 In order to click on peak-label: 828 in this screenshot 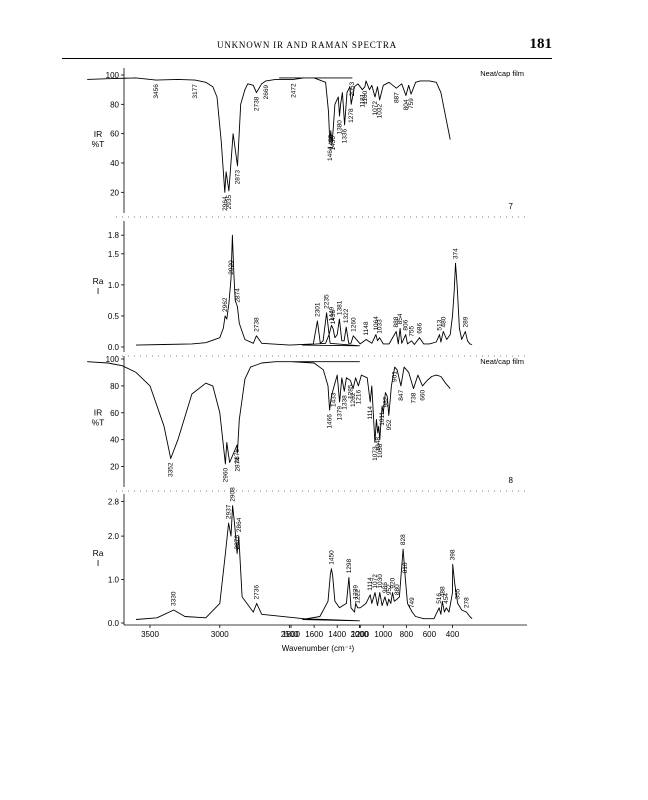, I will do `click(403, 539)`.